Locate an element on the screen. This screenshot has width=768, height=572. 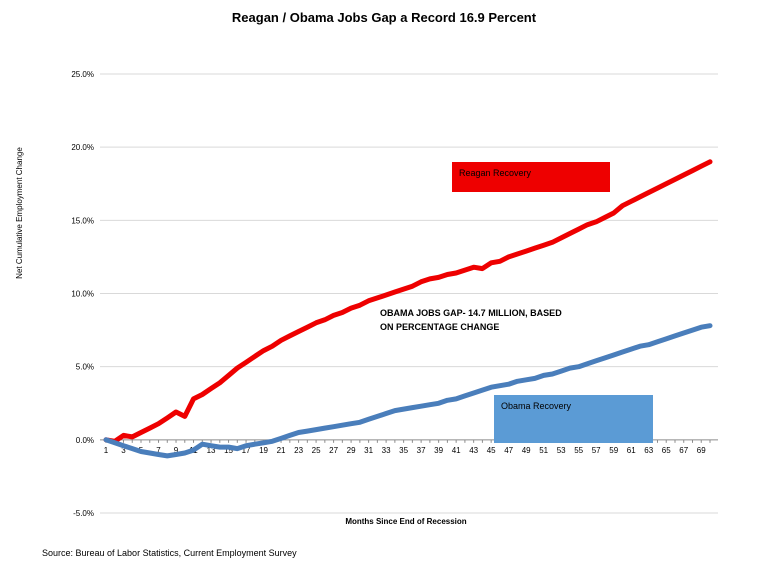
x-tick-label: 57 is located at coordinates (596, 450).